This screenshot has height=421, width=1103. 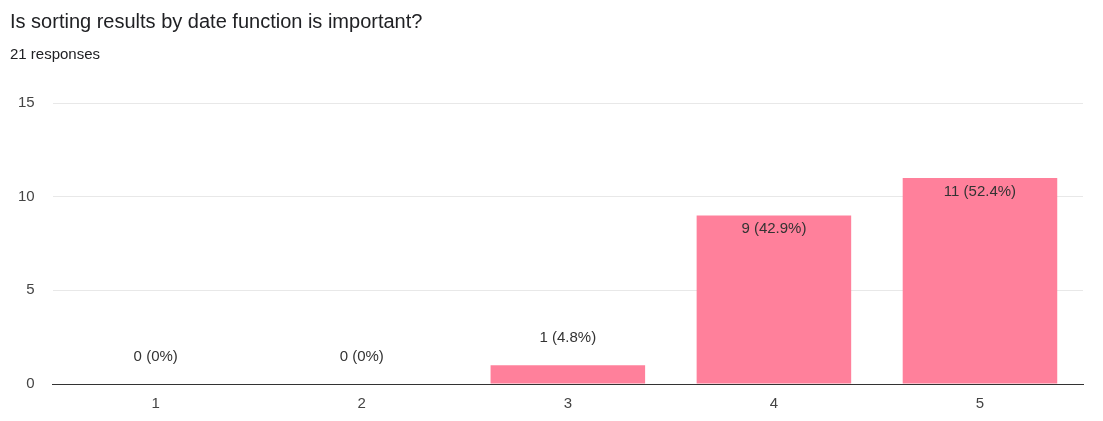 What do you see at coordinates (155, 403) in the screenshot?
I see `x-tick-label: 1` at bounding box center [155, 403].